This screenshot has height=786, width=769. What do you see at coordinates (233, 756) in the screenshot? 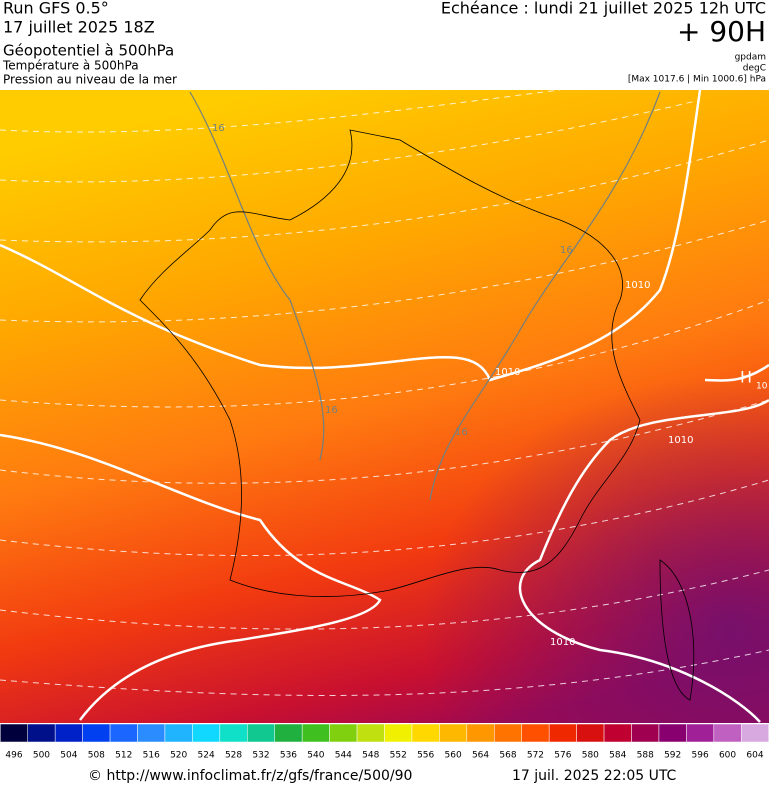
I see `scale-label: 528` at bounding box center [233, 756].